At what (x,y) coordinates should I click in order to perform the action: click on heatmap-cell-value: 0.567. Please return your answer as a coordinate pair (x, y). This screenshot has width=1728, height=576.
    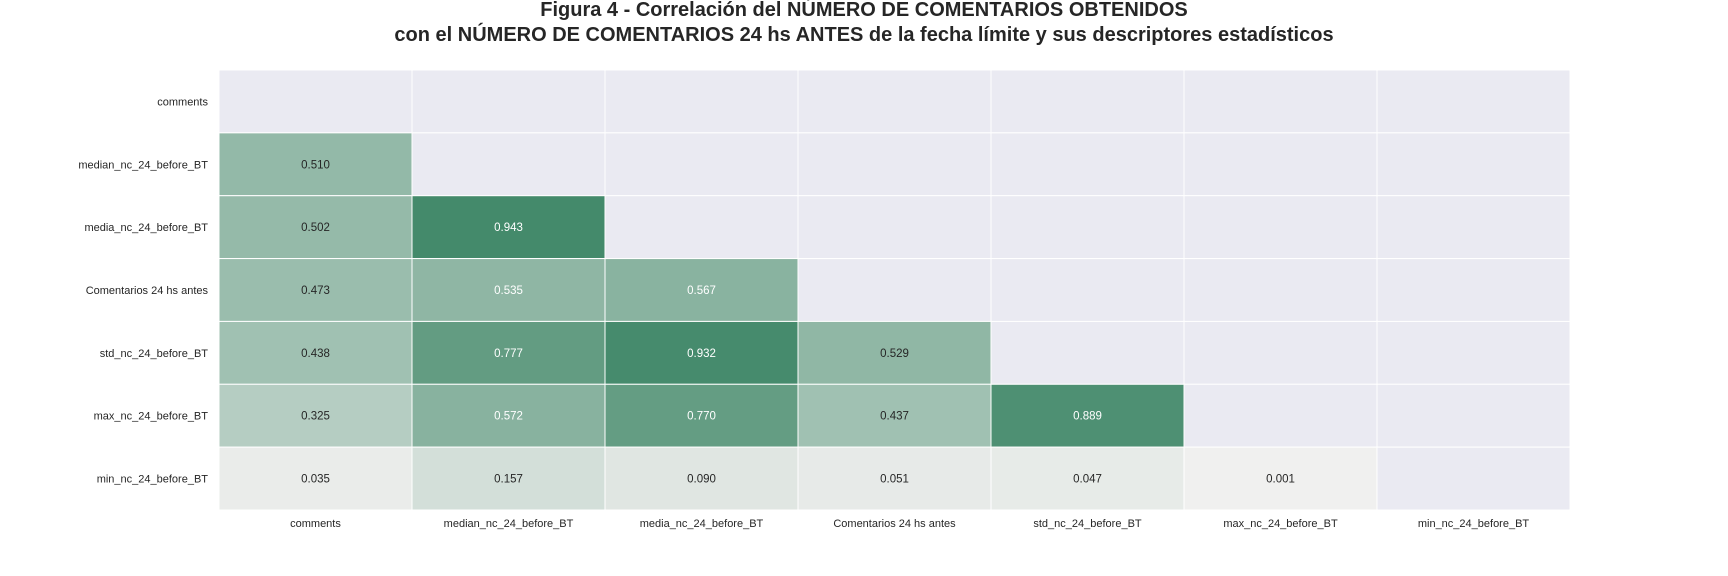
    Looking at the image, I should click on (701, 291).